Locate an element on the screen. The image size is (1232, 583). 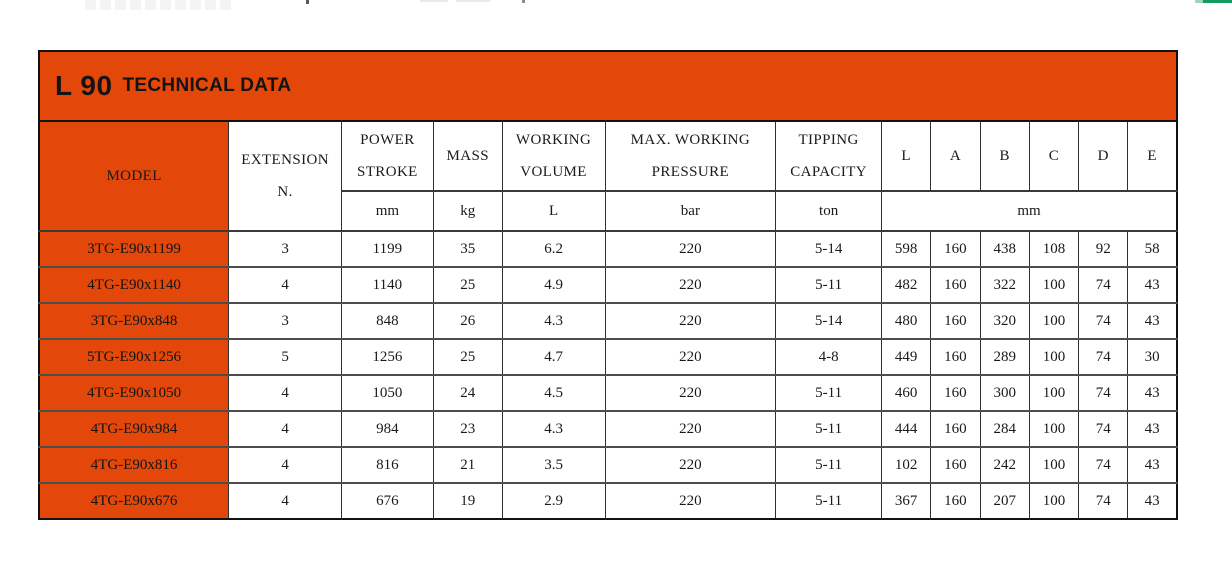
green-accent-bar is located at coordinates (1217, 1).